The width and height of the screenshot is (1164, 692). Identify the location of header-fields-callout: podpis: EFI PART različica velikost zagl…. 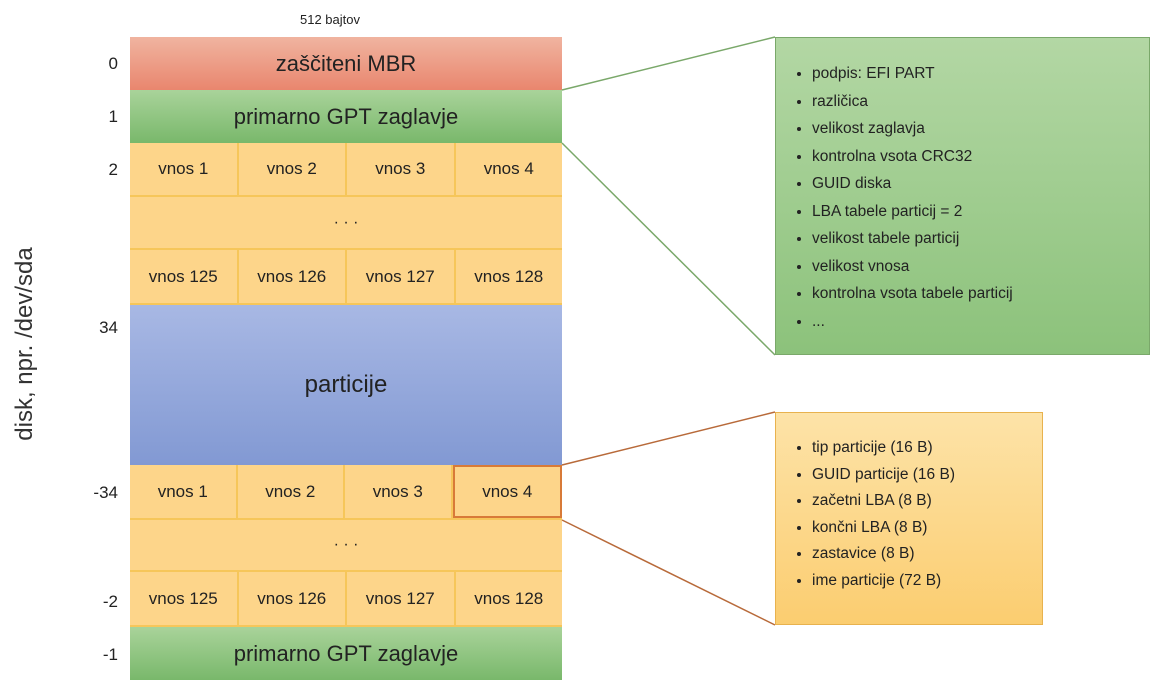
(962, 196).